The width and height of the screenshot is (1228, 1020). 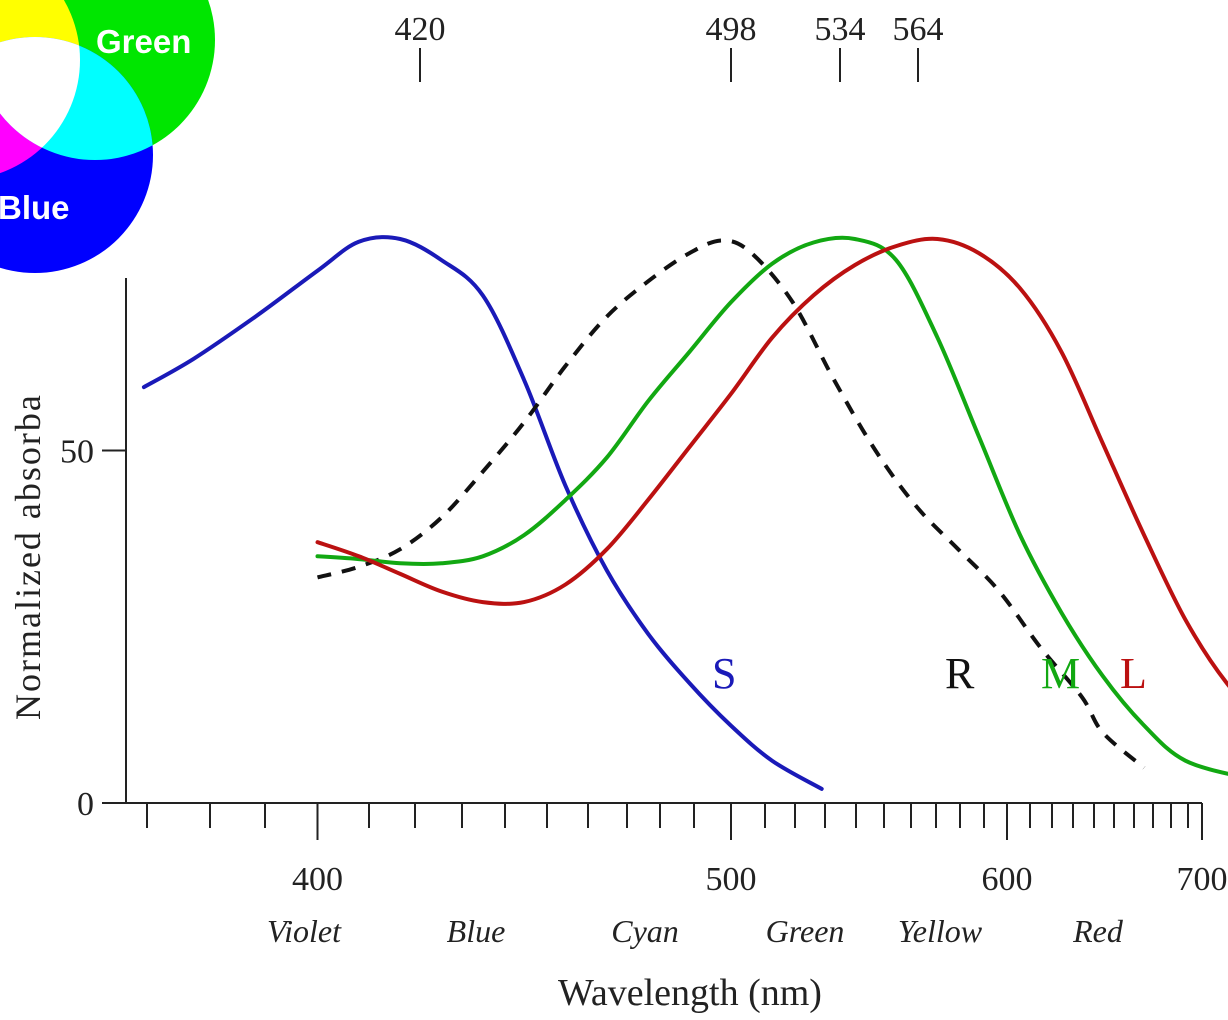 I want to click on peak-markers: 420 498 534 564, so click(x=669, y=46).